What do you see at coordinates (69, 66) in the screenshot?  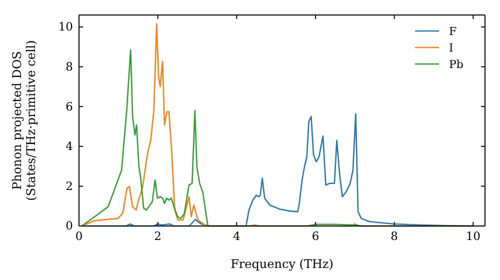 I see `y-tick-label: 8` at bounding box center [69, 66].